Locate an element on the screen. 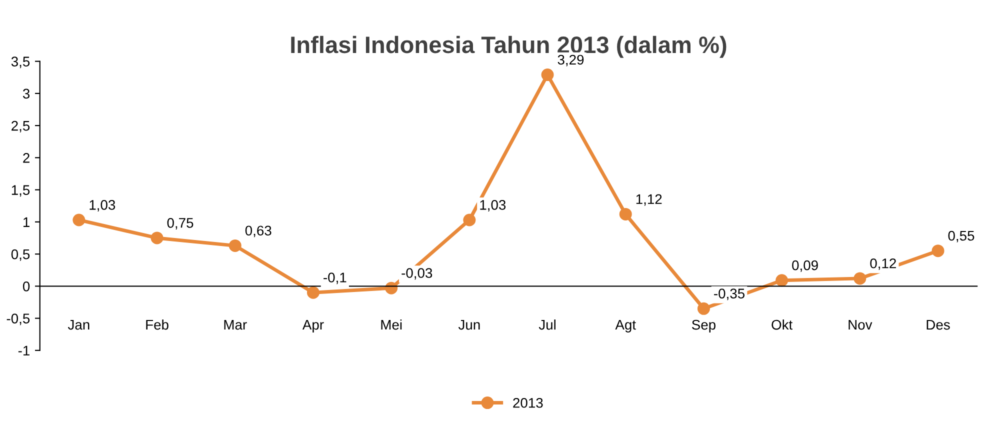  x-tick-label: Mei is located at coordinates (391, 324).